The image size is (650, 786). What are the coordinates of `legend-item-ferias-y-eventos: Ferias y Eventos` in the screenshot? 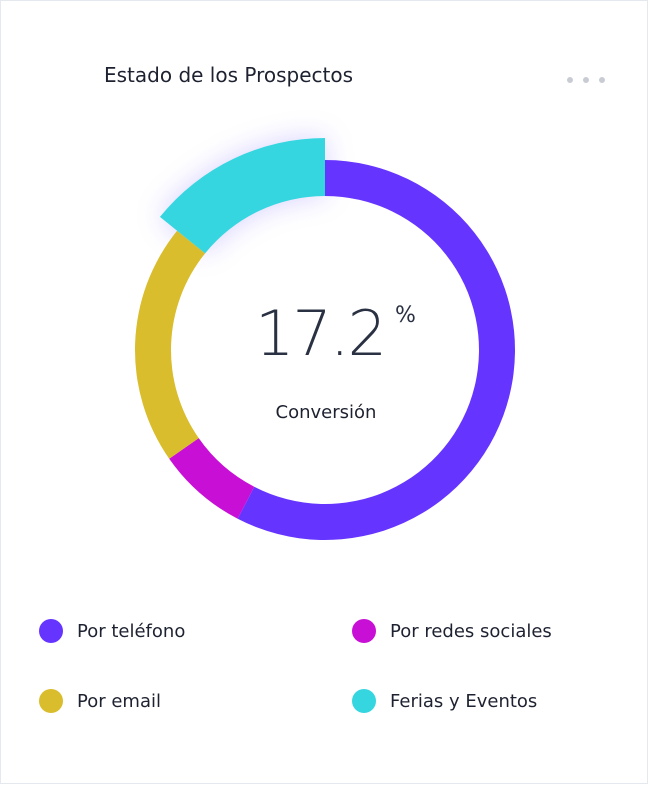 It's located at (444, 701).